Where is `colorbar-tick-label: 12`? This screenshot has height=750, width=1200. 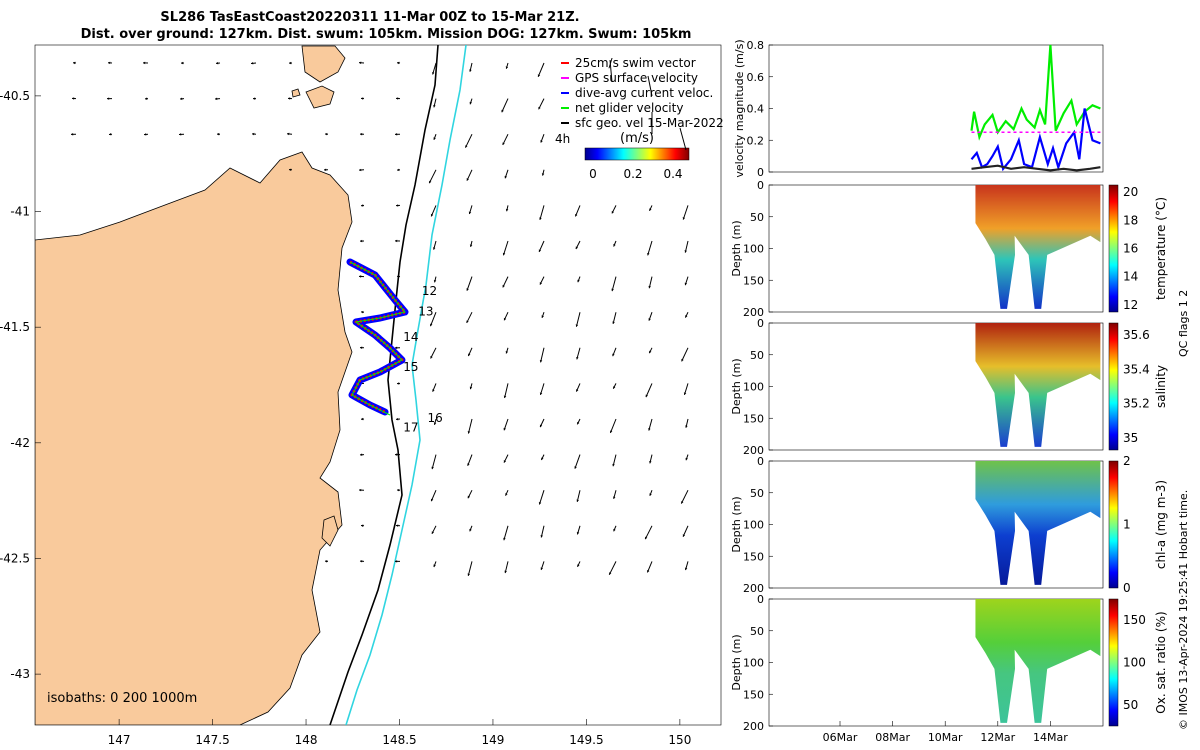
colorbar-tick-label: 12 is located at coordinates (1130, 305).